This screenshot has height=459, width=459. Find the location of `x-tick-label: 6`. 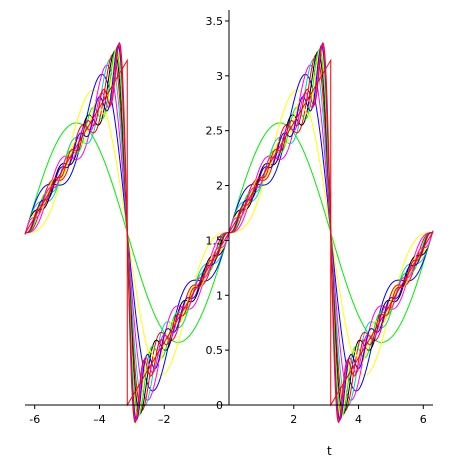

x-tick-label: 6 is located at coordinates (423, 419).